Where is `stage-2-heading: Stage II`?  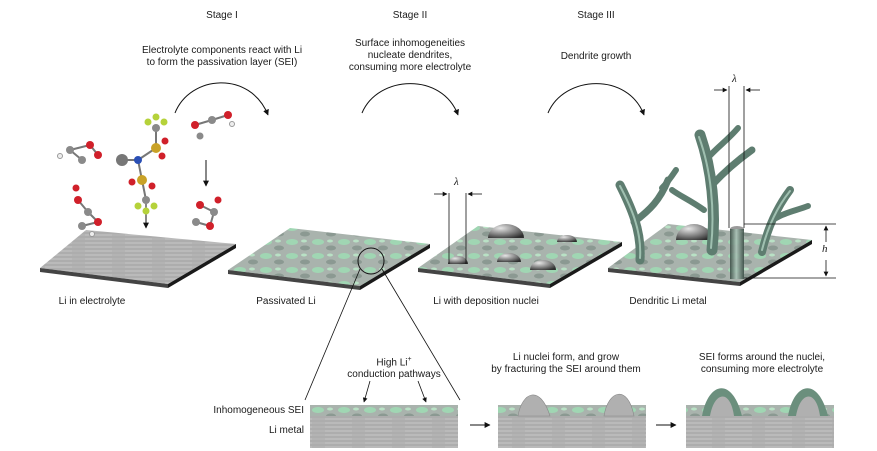
stage-2-heading: Stage II is located at coordinates (410, 15).